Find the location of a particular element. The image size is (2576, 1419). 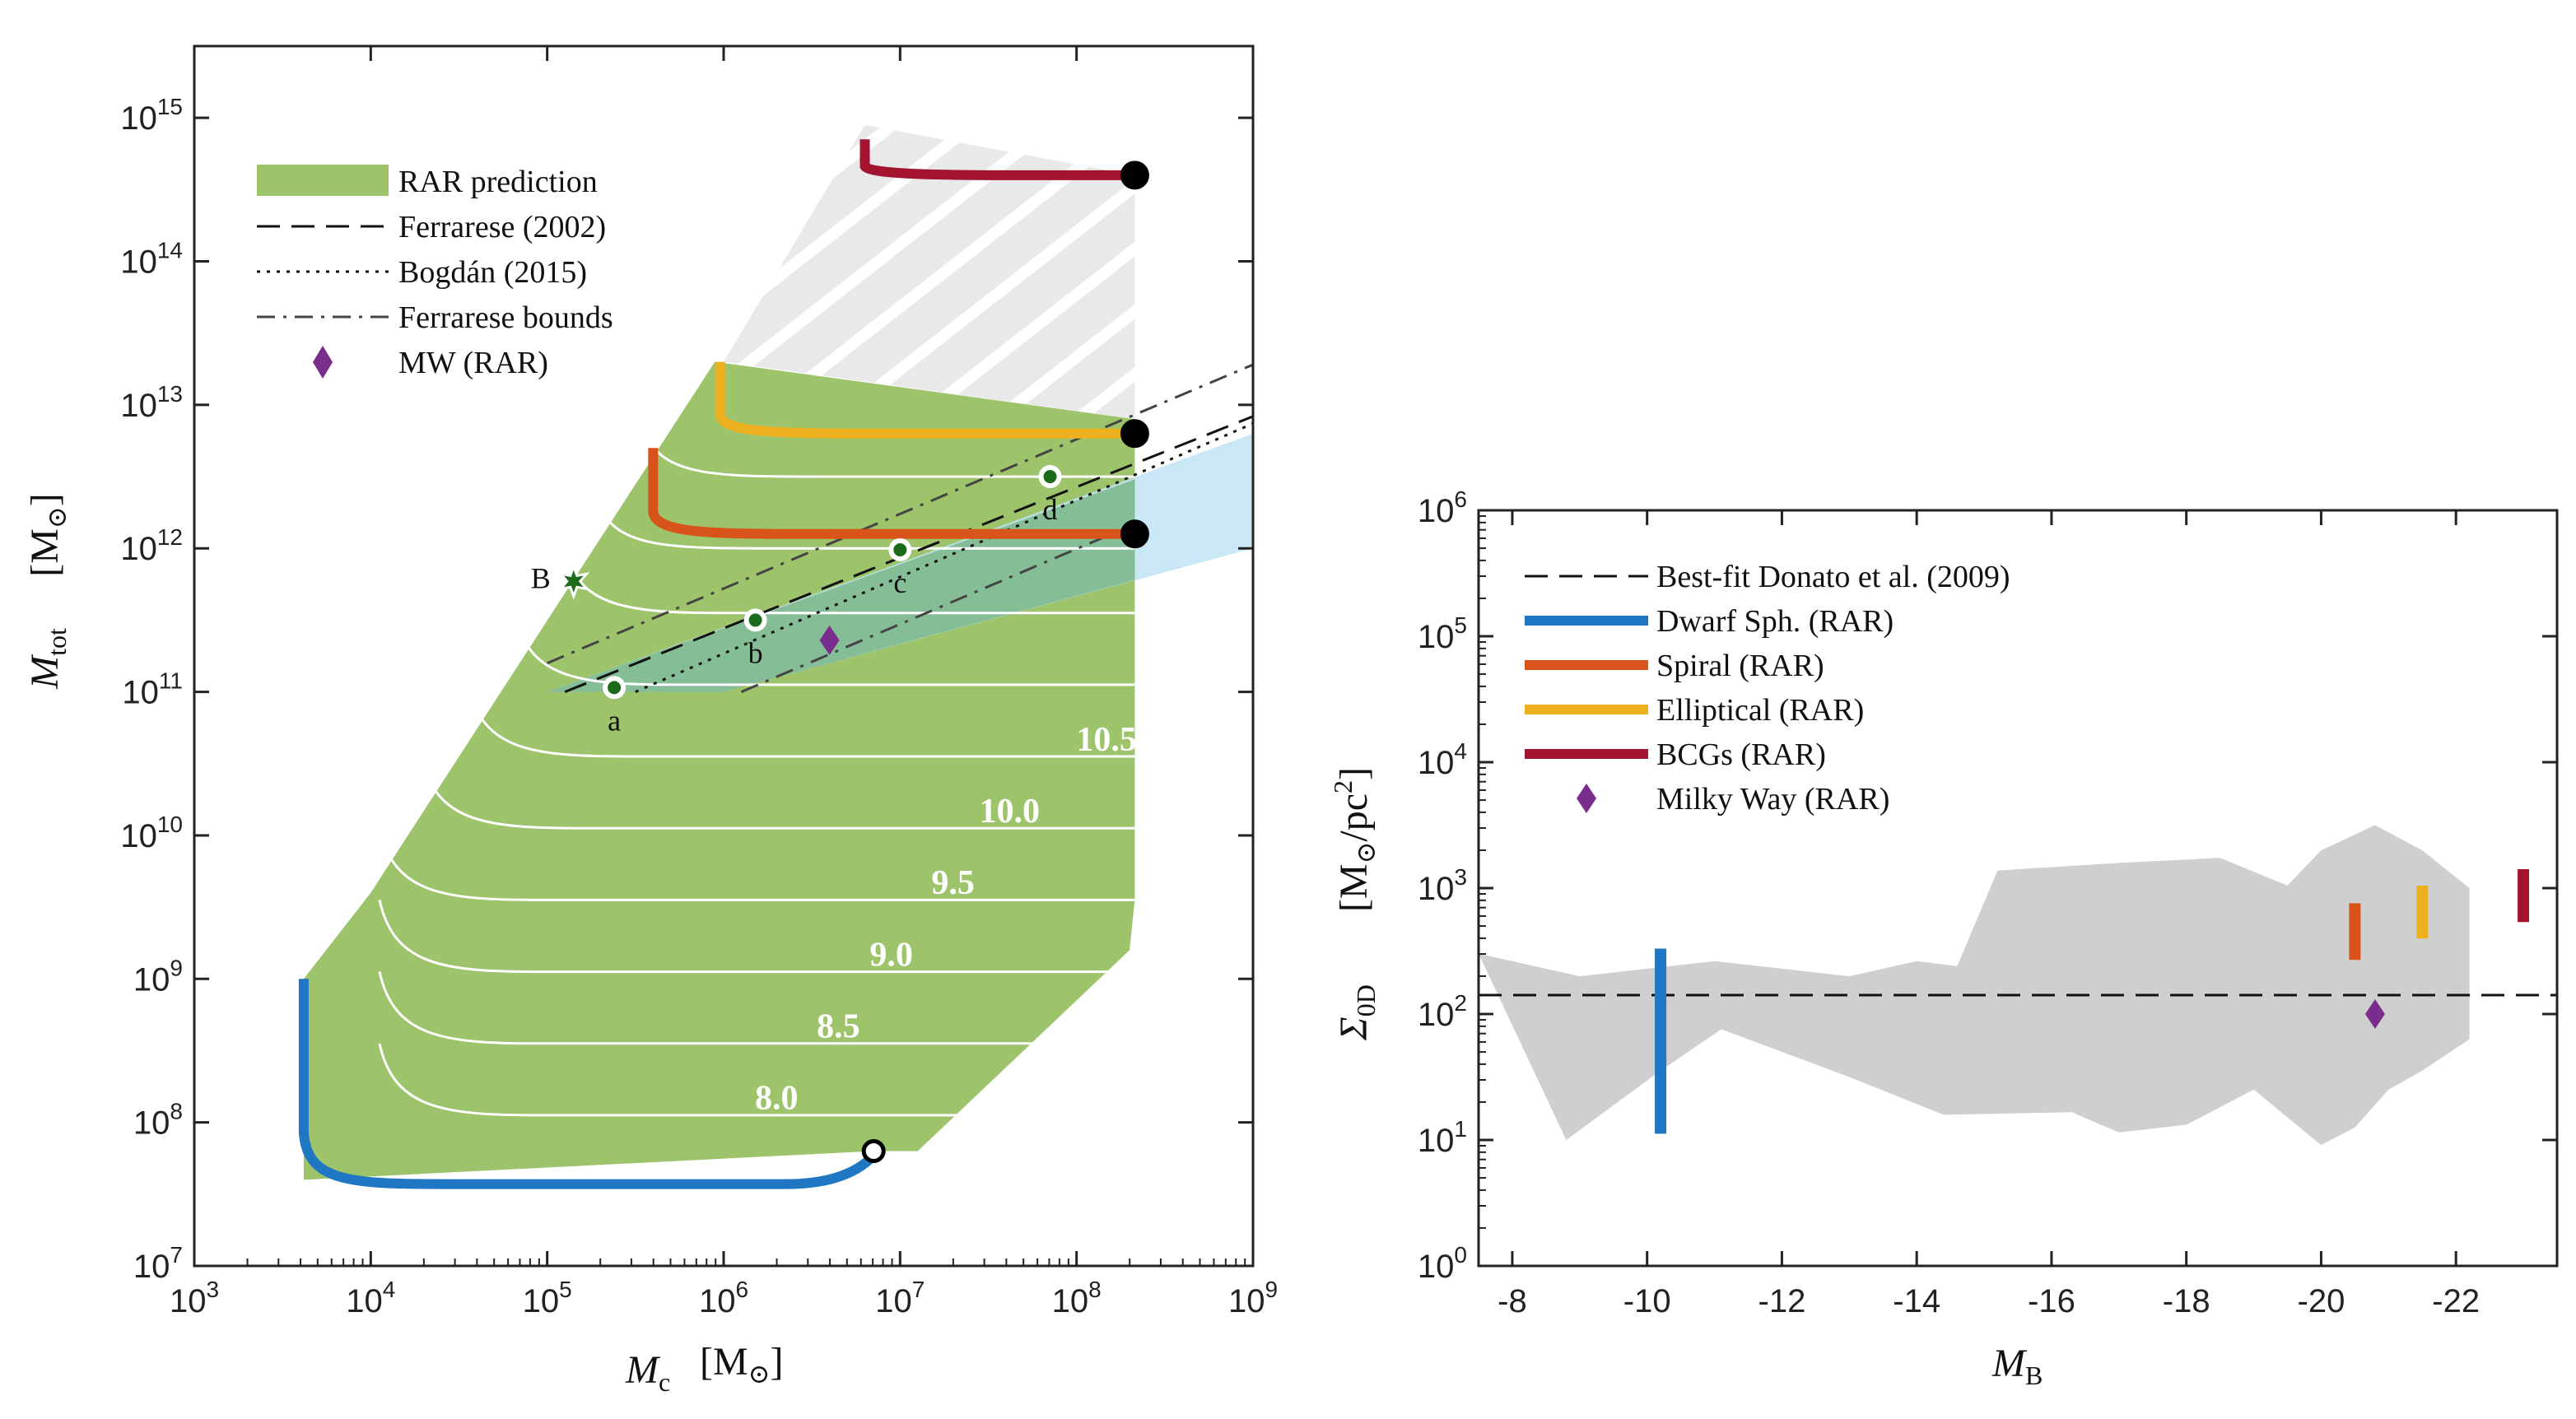

contour-label-10.5: 10.5 is located at coordinates (1106, 740).